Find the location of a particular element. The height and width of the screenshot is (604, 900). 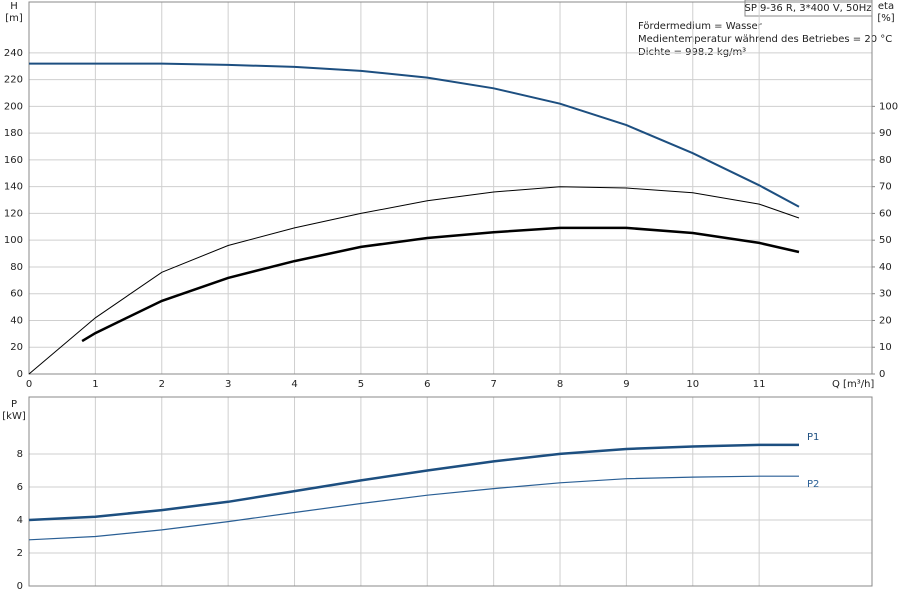

y-tick-label: 8 is located at coordinates (20, 454).